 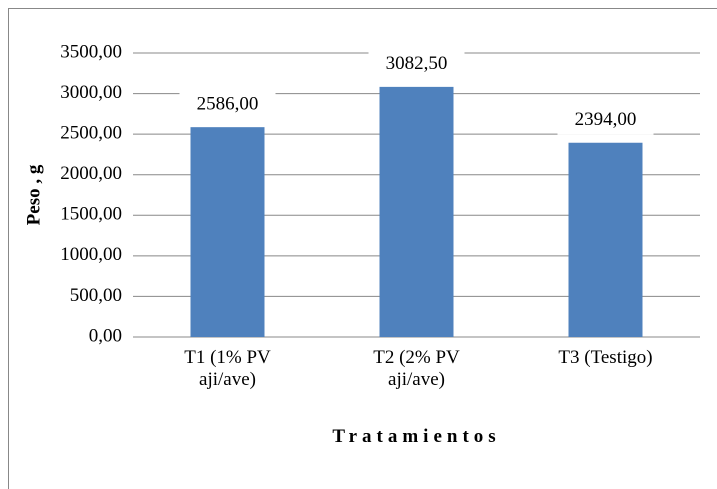 What do you see at coordinates (227, 368) in the screenshot?
I see `x-tick-label: T1 (1% PV aji/ave)` at bounding box center [227, 368].